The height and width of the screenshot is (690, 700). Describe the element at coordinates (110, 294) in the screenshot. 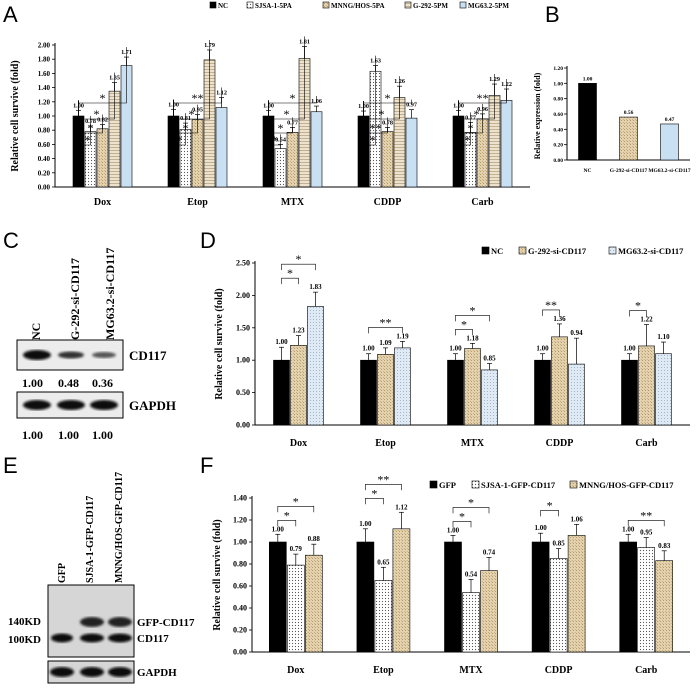

I see `blot-c-lane-mg632: MG63.2-si-CD117` at that location.